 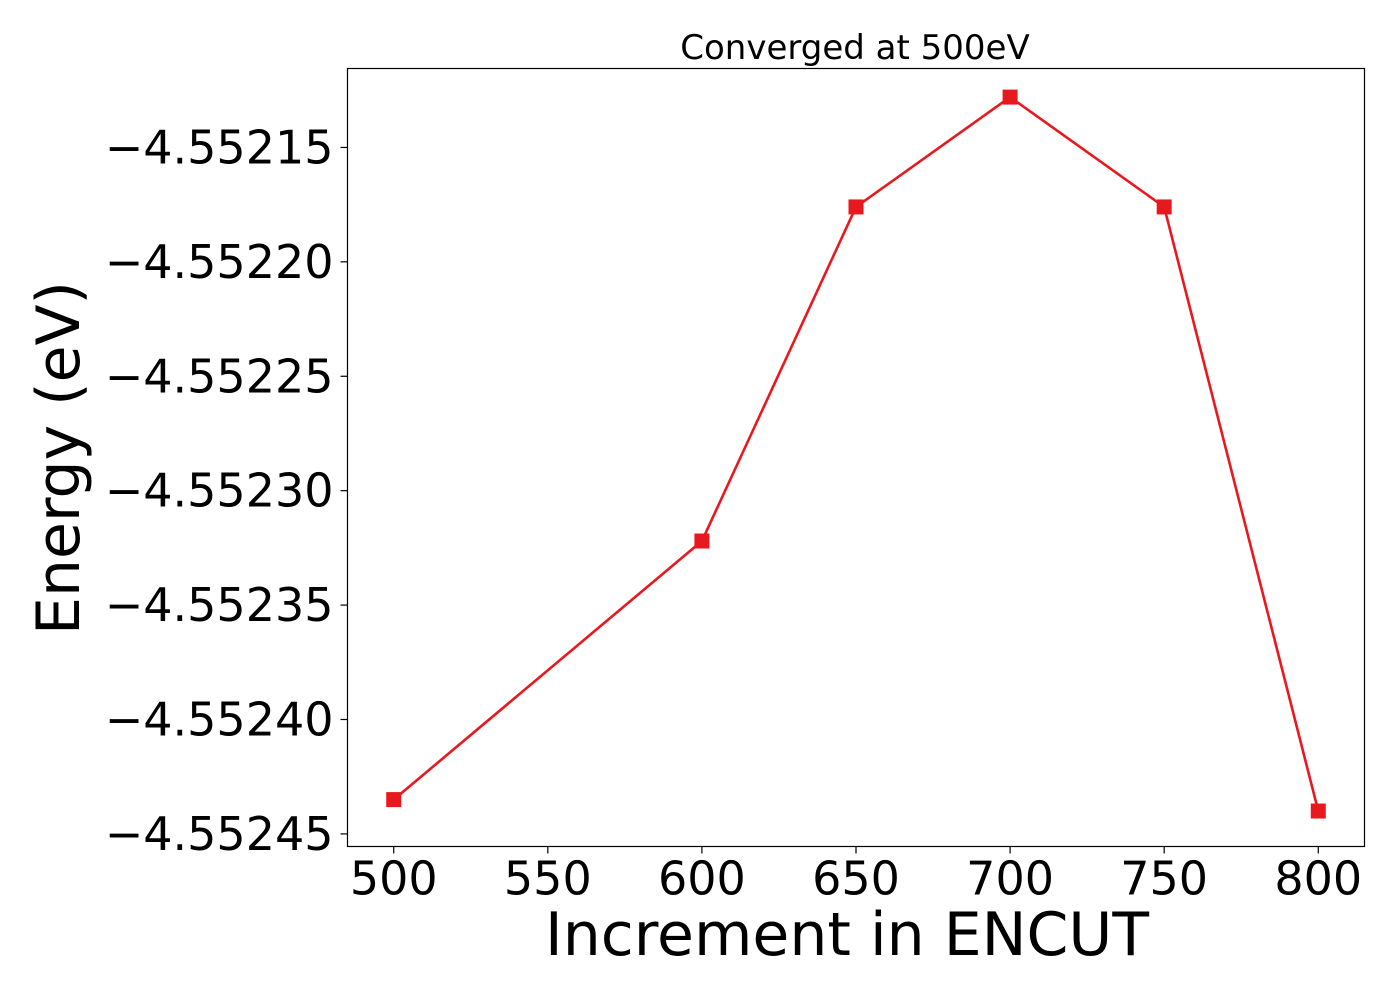 I want to click on x-axis-label: Increment in ENCUT, so click(x=847, y=935).